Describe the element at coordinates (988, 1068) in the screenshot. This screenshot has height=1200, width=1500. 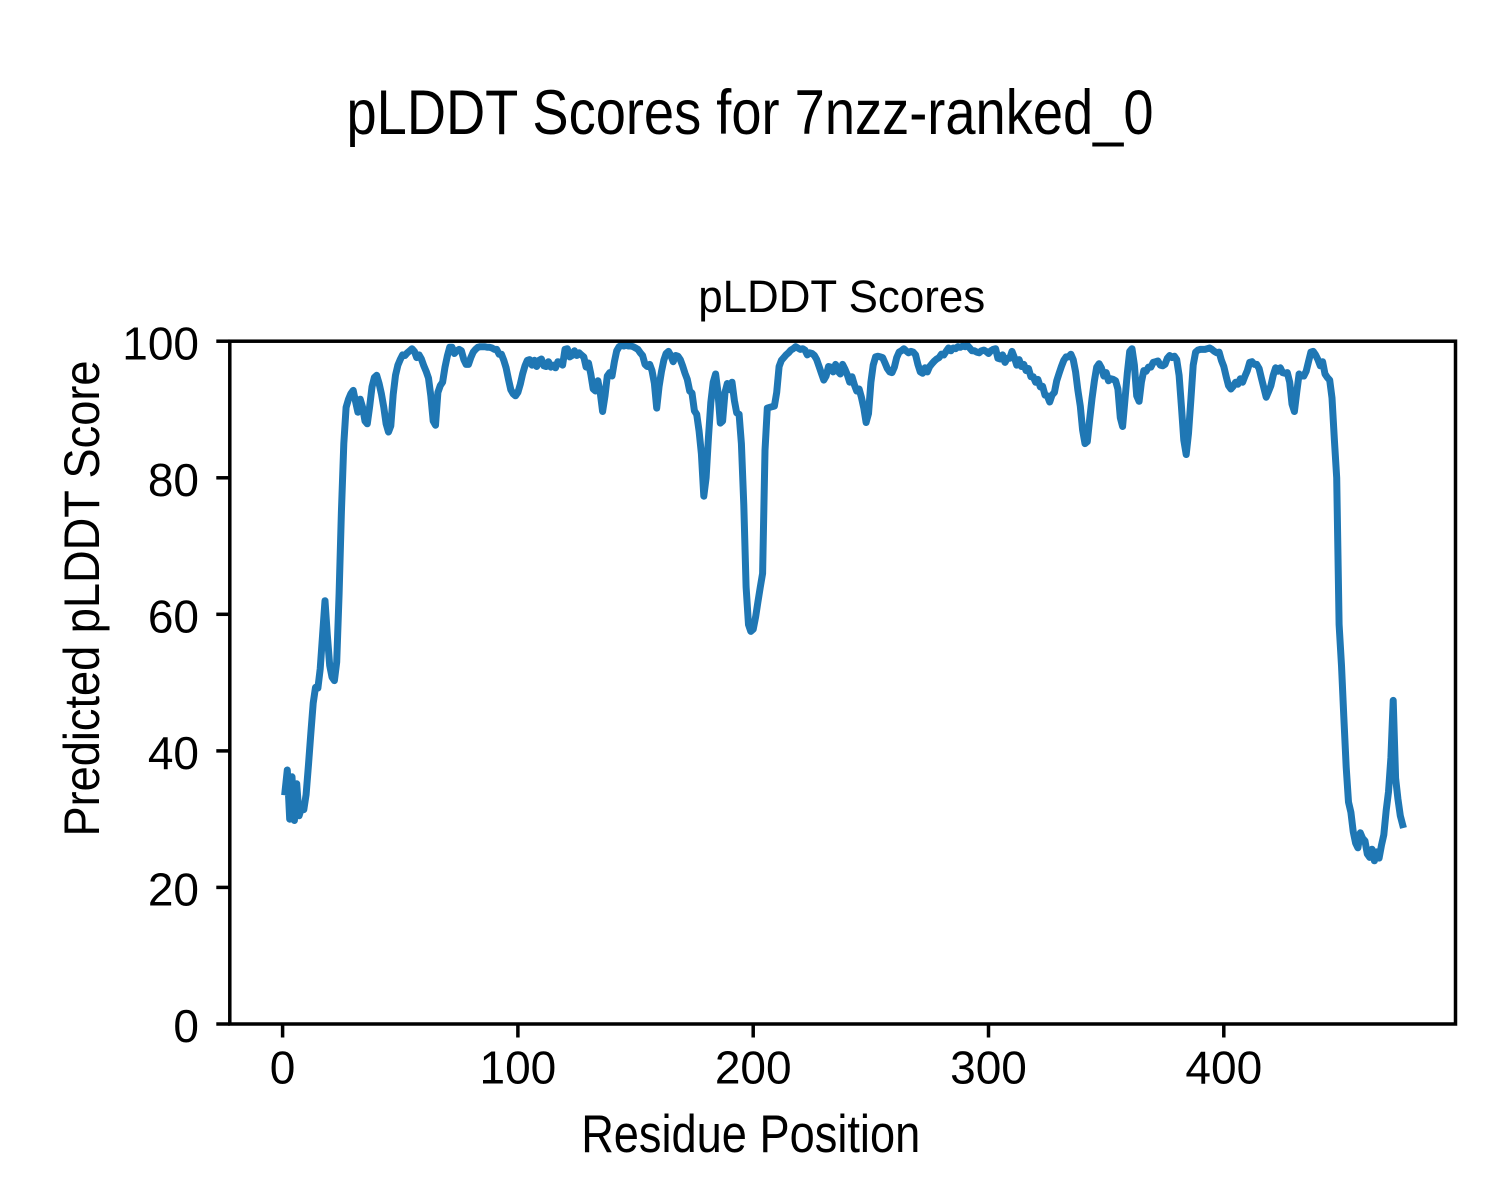
I see `svg-text: 300` at that location.